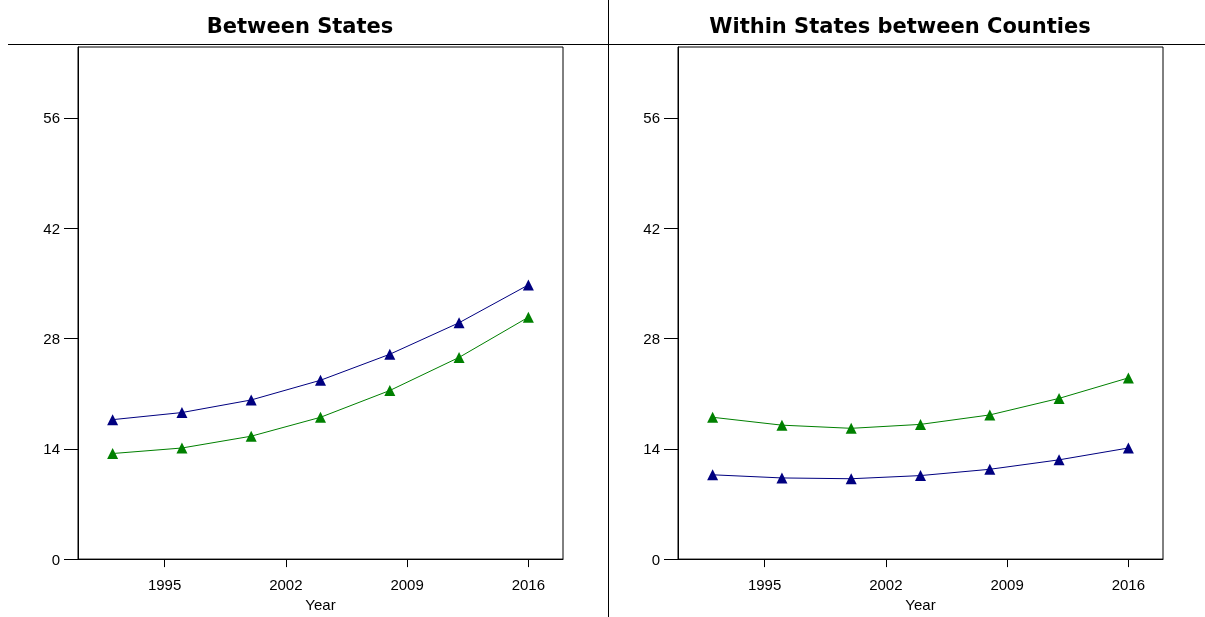 This screenshot has width=1205, height=617. I want to click on chart-title: Between States, so click(300, 25).